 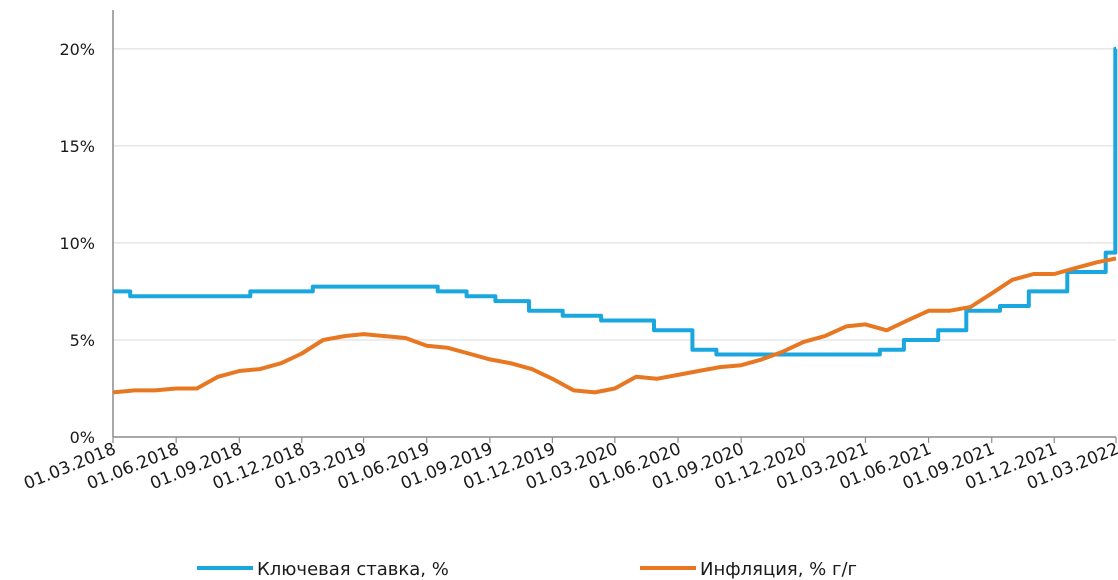 I want to click on y-tick-label: 5%, so click(x=82, y=340).